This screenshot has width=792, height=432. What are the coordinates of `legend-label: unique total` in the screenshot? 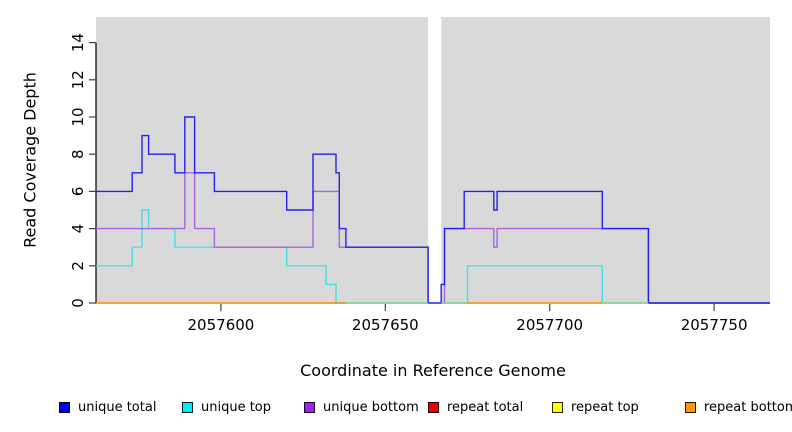 It's located at (117, 407).